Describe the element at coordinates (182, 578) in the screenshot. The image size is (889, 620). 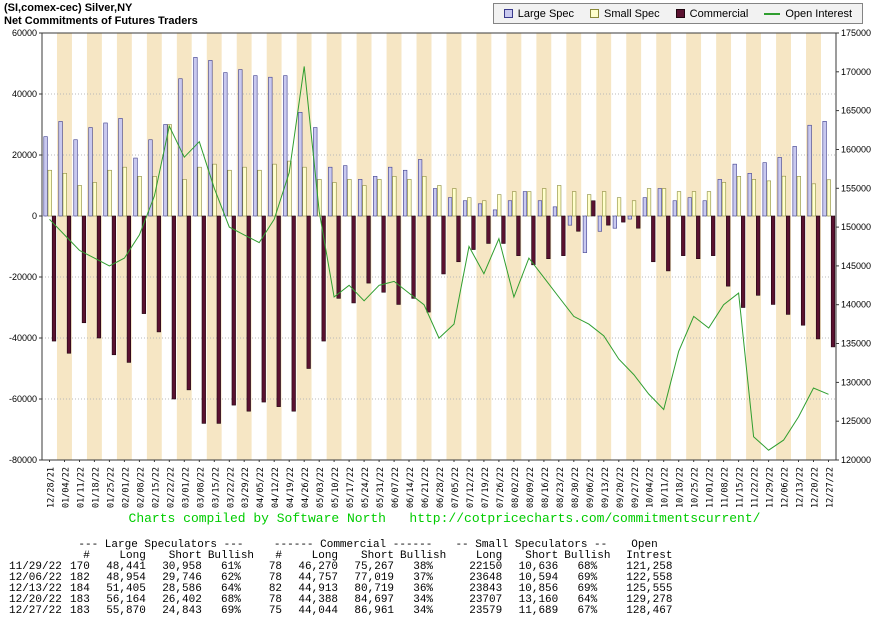
I see `cell-value: 29,746` at that location.